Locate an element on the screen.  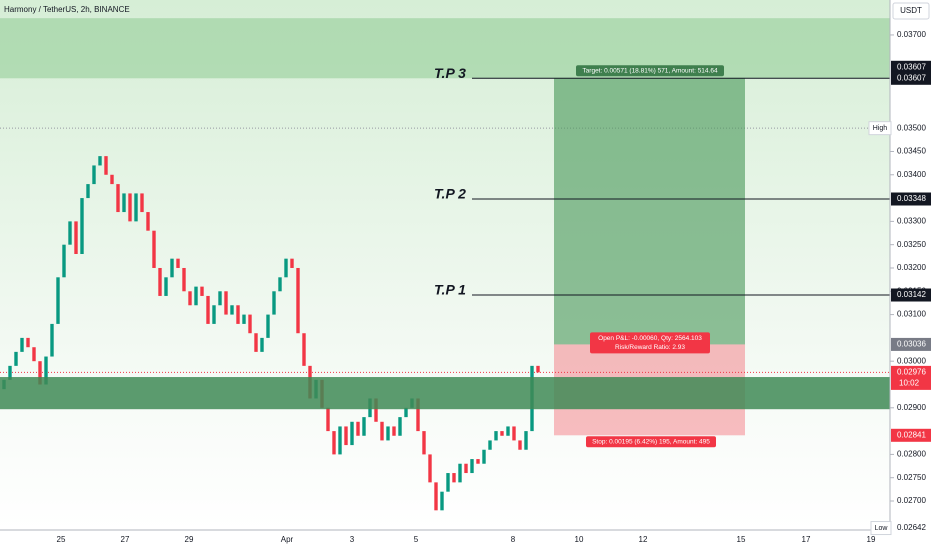
pnl-label: Open P&L: -0.00060, Qty: 2564.103 is located at coordinates (650, 338).